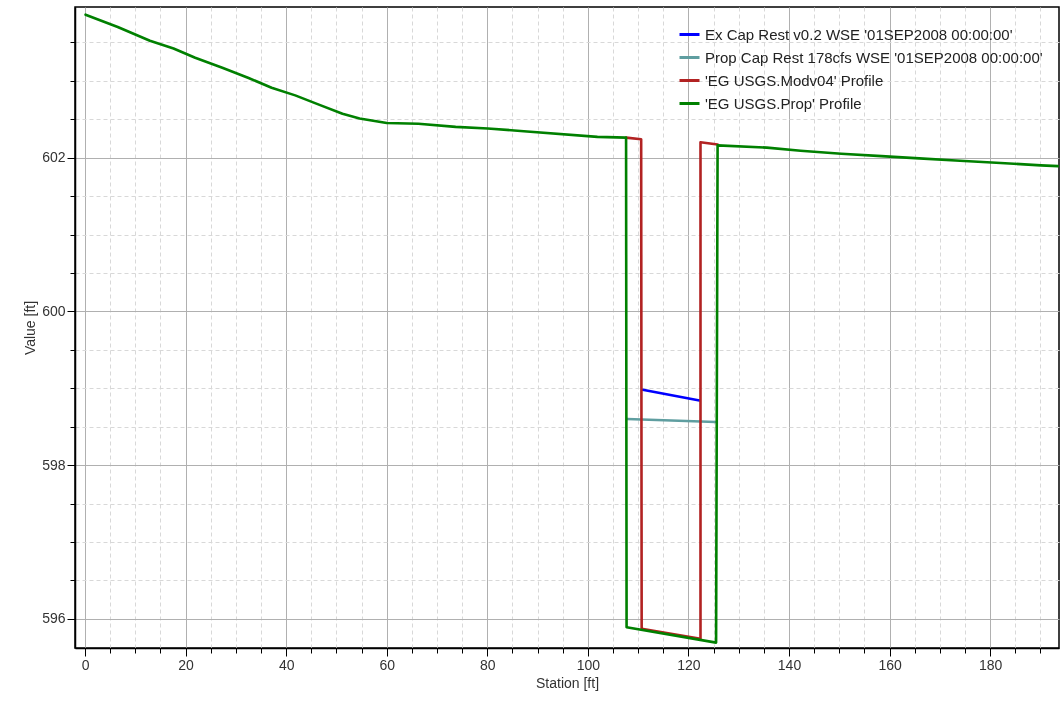 Image resolution: width=1061 pixels, height=719 pixels. What do you see at coordinates (671, 388) in the screenshot?
I see `line-series` at bounding box center [671, 388].